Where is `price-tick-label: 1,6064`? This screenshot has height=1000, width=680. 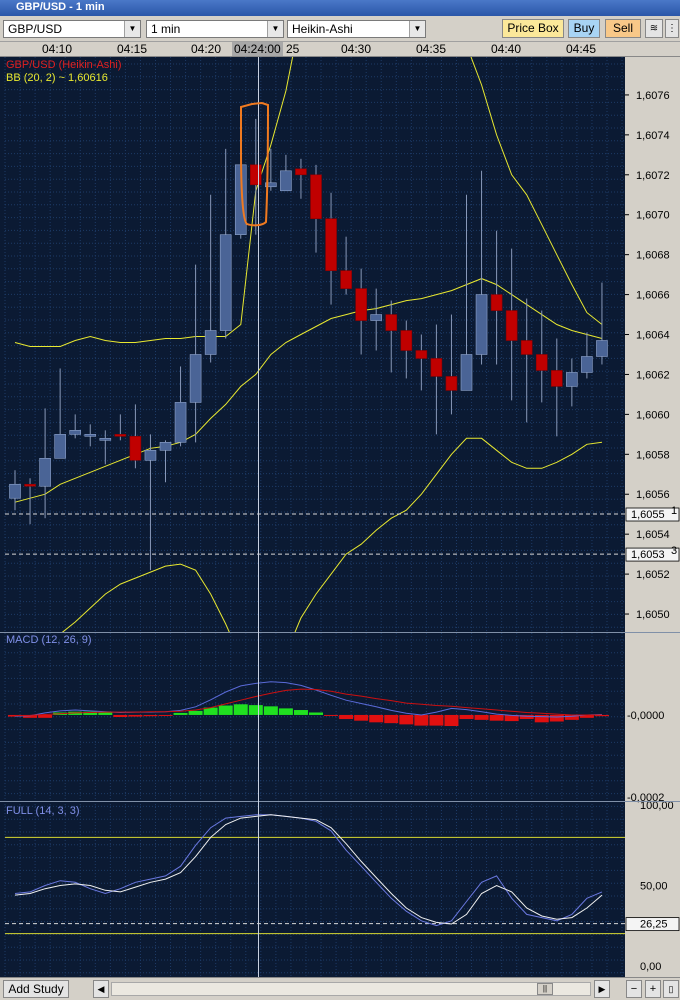 price-tick-label: 1,6064 is located at coordinates (653, 336).